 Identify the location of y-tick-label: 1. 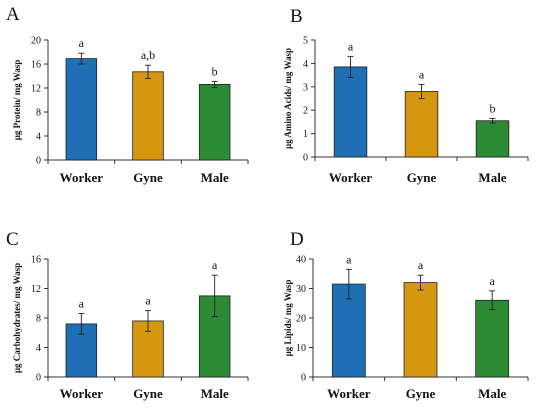
(305, 134).